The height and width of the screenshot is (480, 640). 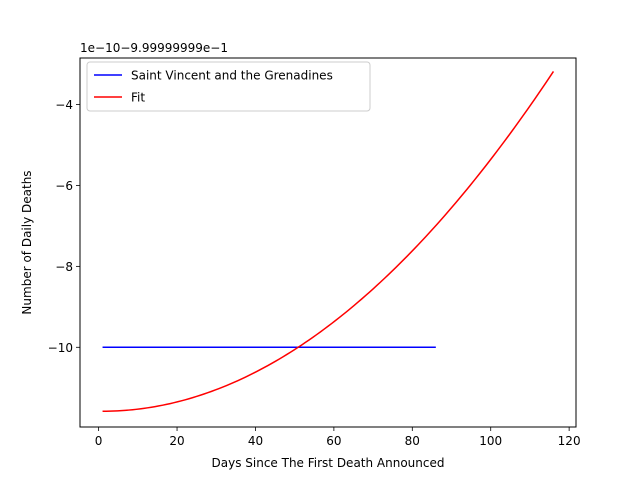 I want to click on y-tick-label: −8, so click(x=64, y=267).